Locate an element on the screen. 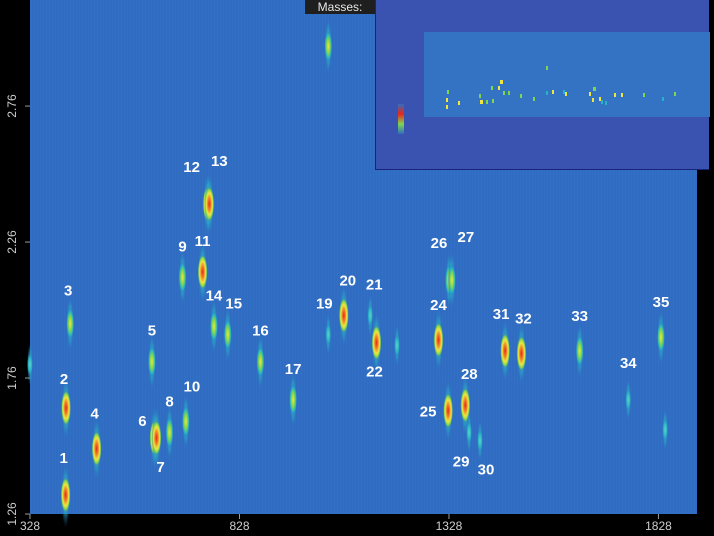 Image resolution: width=714 pixels, height=536 pixels. peak-label: 27 is located at coordinates (466, 237).